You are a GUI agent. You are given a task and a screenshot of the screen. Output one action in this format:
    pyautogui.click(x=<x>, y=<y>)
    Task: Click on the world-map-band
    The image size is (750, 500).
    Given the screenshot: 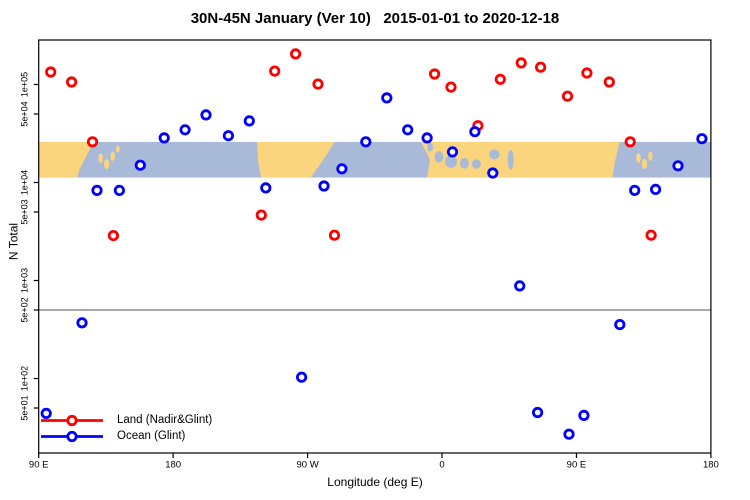 What is the action you would take?
    pyautogui.click(x=374, y=159)
    